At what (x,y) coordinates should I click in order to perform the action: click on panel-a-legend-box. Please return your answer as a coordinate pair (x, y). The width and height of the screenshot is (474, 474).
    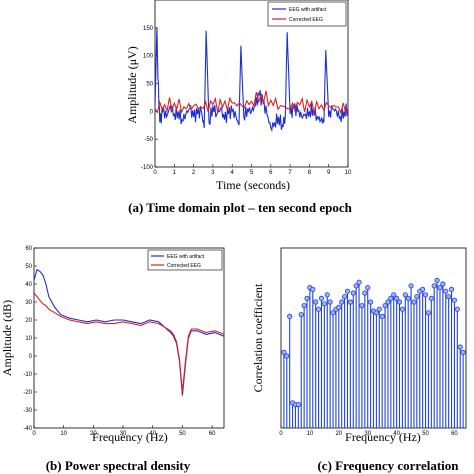
    Looking at the image, I should click on (307, 14).